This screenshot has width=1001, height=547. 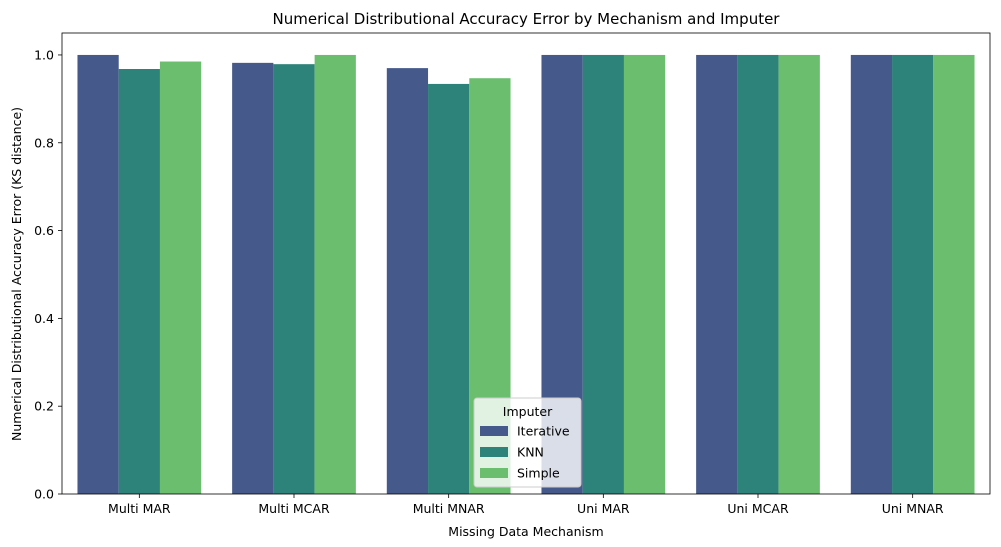 What do you see at coordinates (449, 508) in the screenshot?
I see `x-tick-label: Multi MNAR` at bounding box center [449, 508].